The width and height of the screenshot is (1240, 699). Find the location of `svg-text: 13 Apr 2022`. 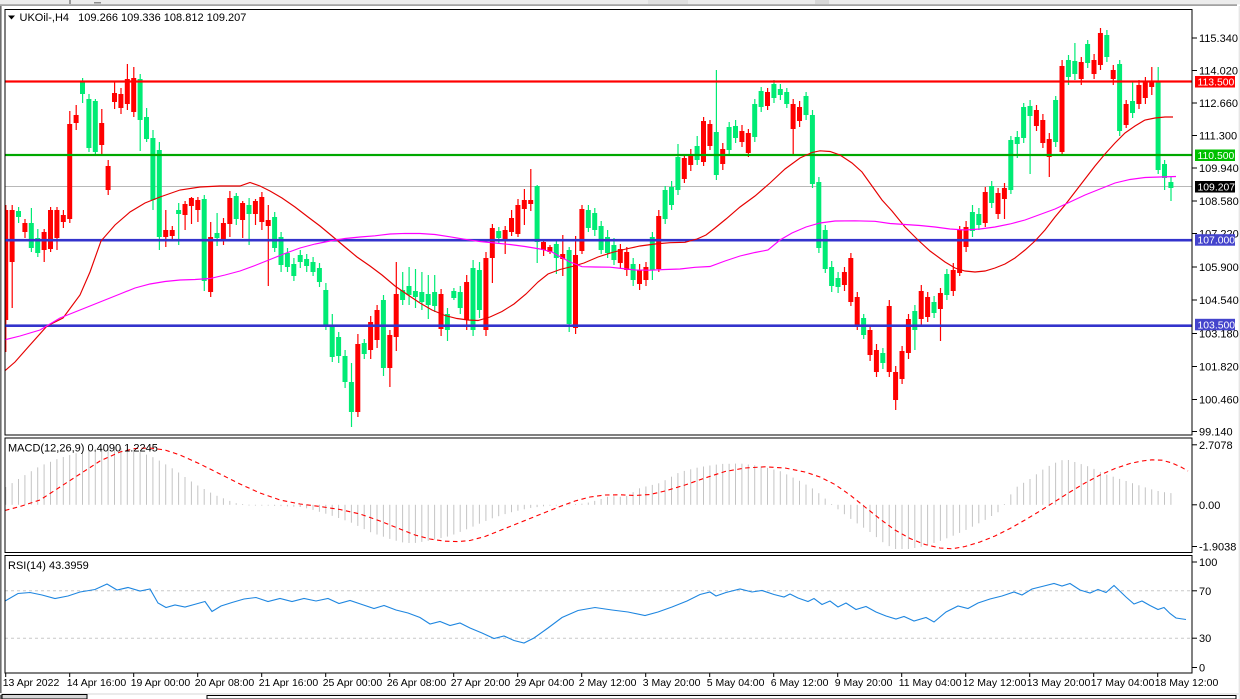

svg-text: 13 Apr 2022 is located at coordinates (31, 683).